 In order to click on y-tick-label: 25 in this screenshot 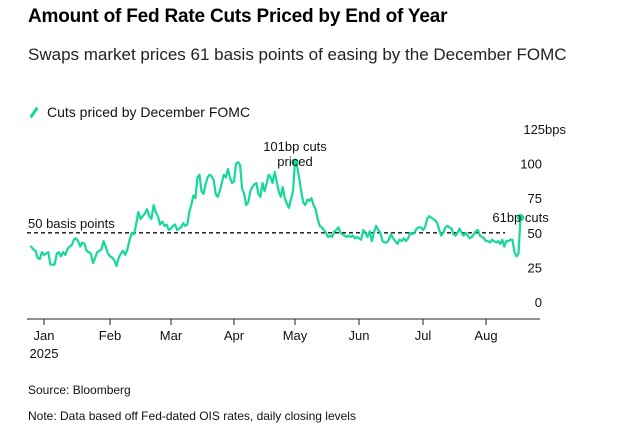, I will do `click(535, 267)`.